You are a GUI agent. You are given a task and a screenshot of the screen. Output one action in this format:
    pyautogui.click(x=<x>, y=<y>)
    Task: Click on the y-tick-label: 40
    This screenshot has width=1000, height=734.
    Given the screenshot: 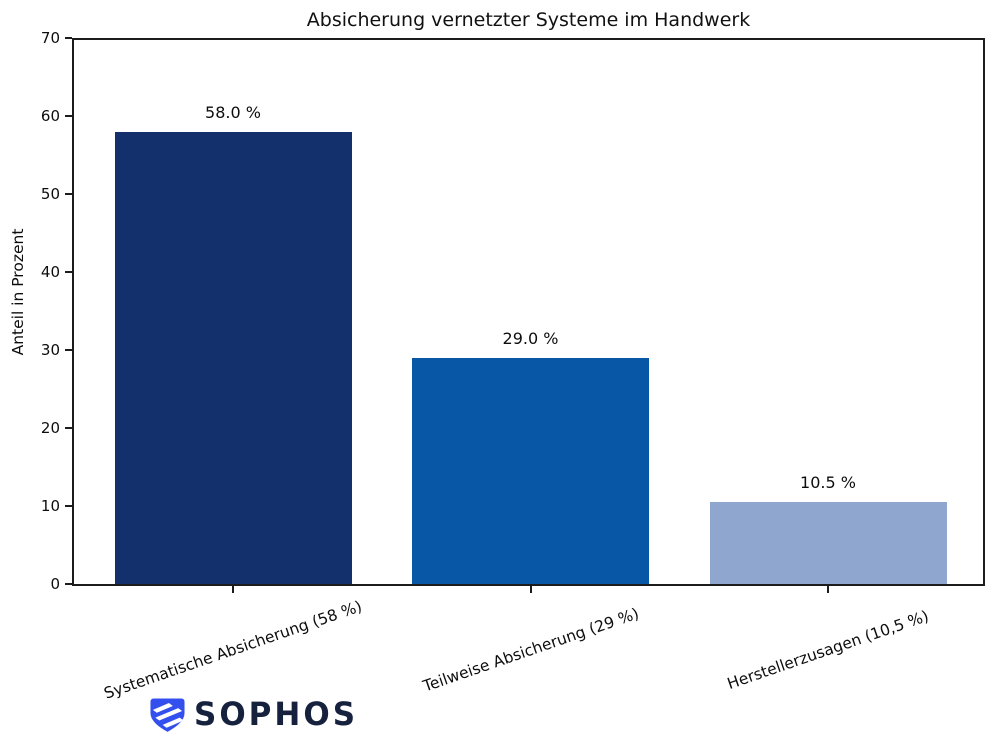 What is the action you would take?
    pyautogui.click(x=50, y=272)
    